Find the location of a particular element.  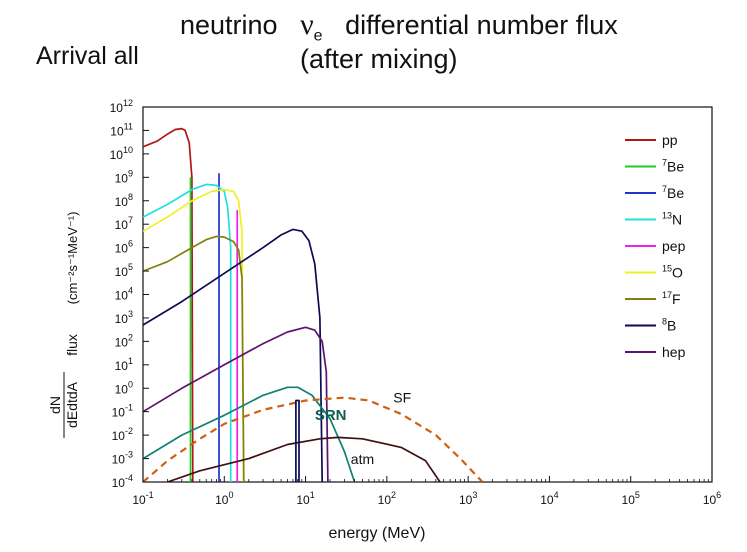

x-tick-label: 10⁵ is located at coordinates (631, 498).